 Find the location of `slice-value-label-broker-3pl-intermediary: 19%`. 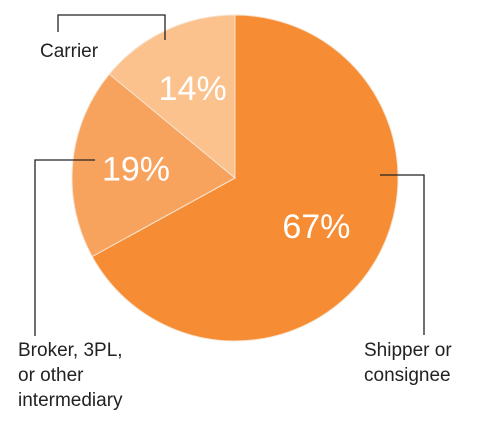

slice-value-label-broker-3pl-intermediary: 19% is located at coordinates (136, 170).